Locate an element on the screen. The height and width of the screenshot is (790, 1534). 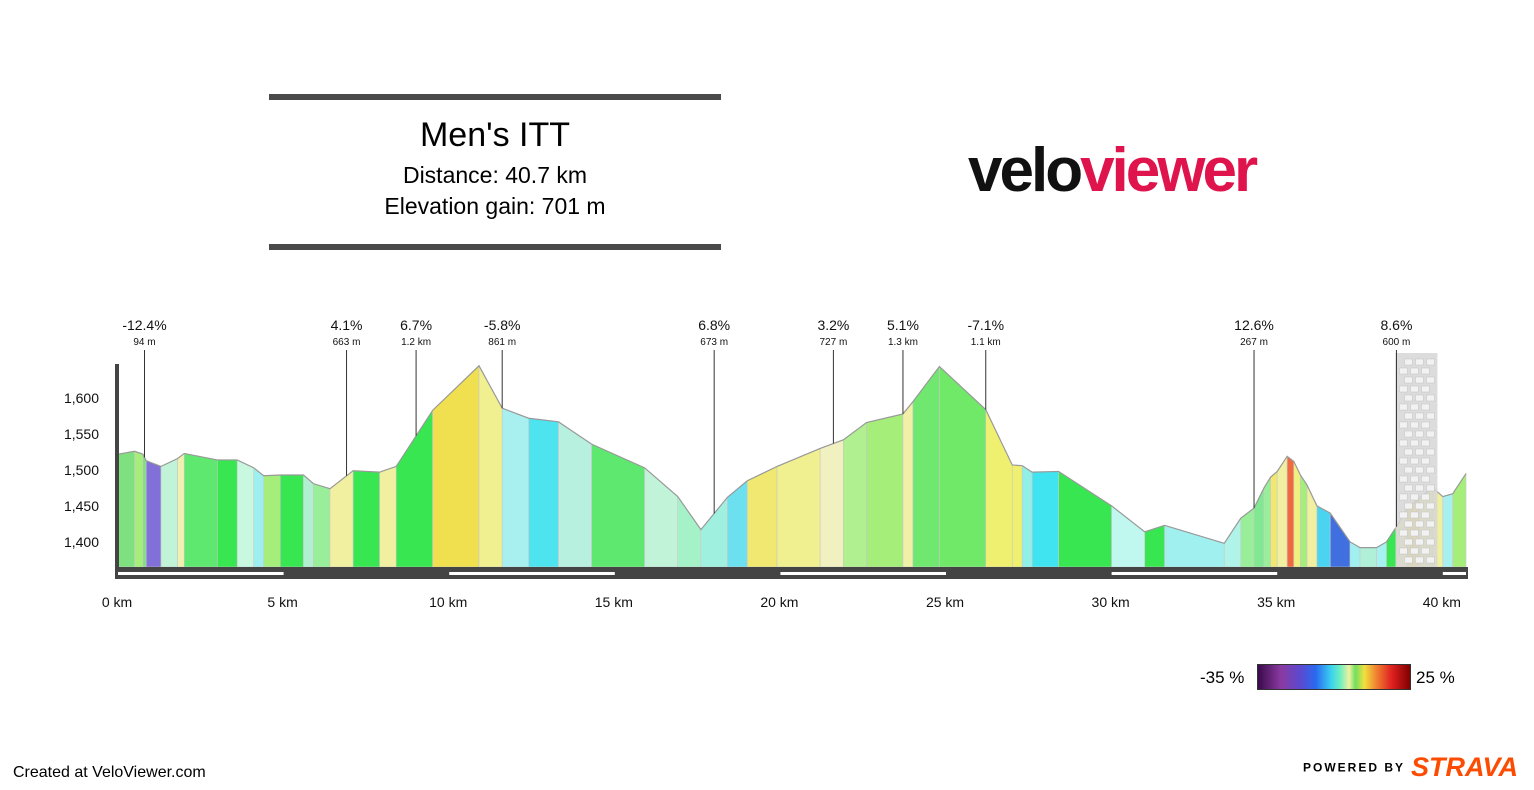
powered-by-strava: POWERED BY STRAVA is located at coordinates (1410, 767).